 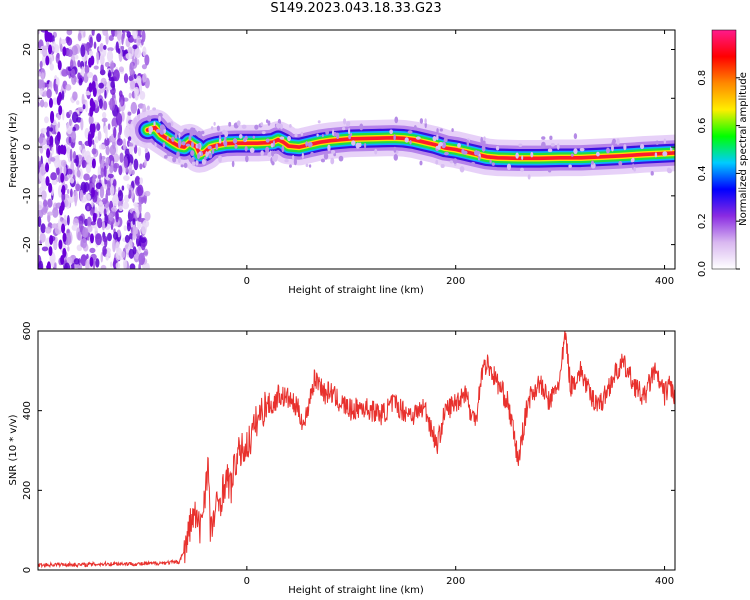 What do you see at coordinates (27, 98) in the screenshot?
I see `y-tick-label: 10` at bounding box center [27, 98].